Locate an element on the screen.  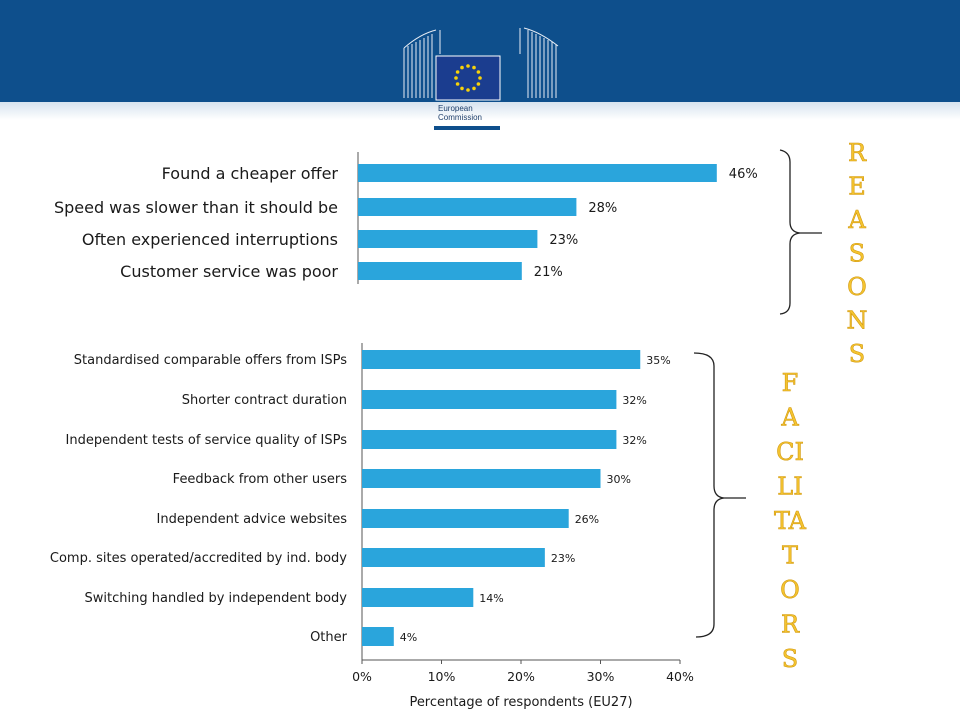
chart1-value-label: 28% is located at coordinates (602, 208).